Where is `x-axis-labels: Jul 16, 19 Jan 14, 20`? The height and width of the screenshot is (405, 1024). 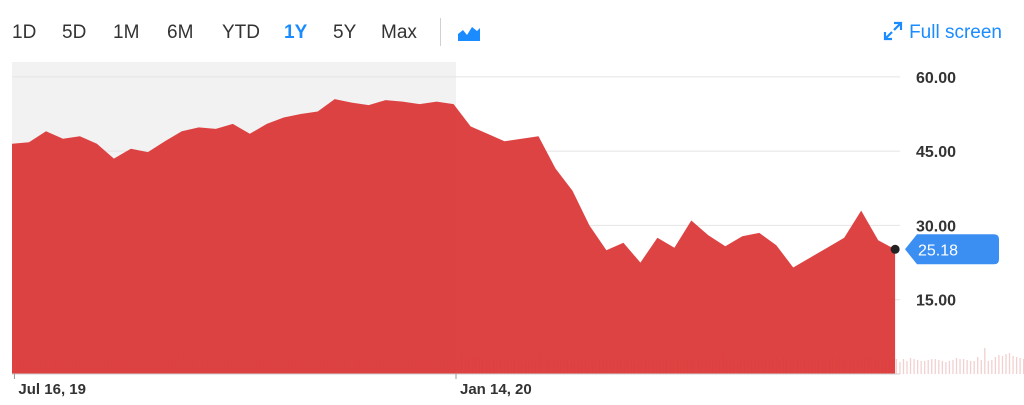
x-axis-labels: Jul 16, 19 Jan 14, 20 is located at coordinates (272, 386).